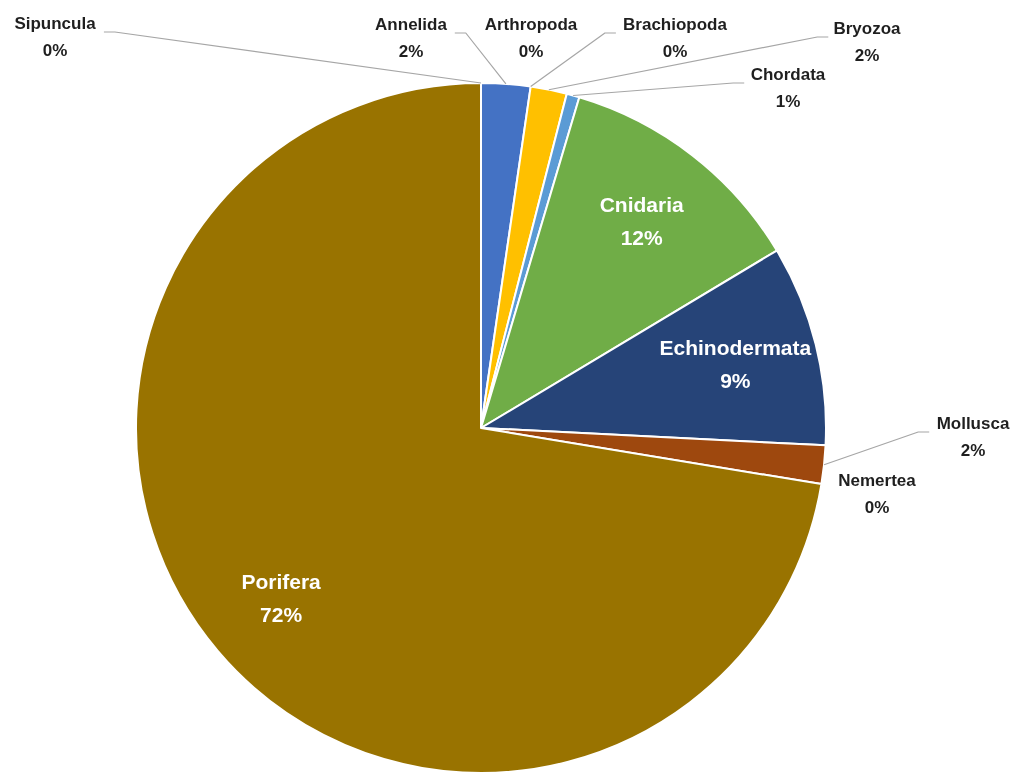 Image resolution: width=1018 pixels, height=773 pixels. I want to click on slice-label: Annelida, so click(411, 25).